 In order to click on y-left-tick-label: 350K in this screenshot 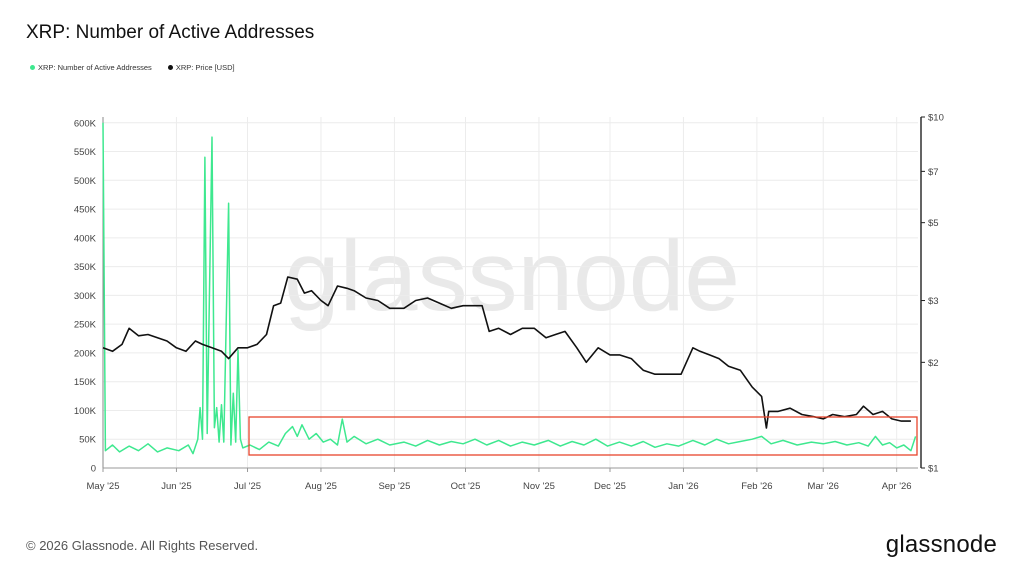, I will do `click(85, 267)`.